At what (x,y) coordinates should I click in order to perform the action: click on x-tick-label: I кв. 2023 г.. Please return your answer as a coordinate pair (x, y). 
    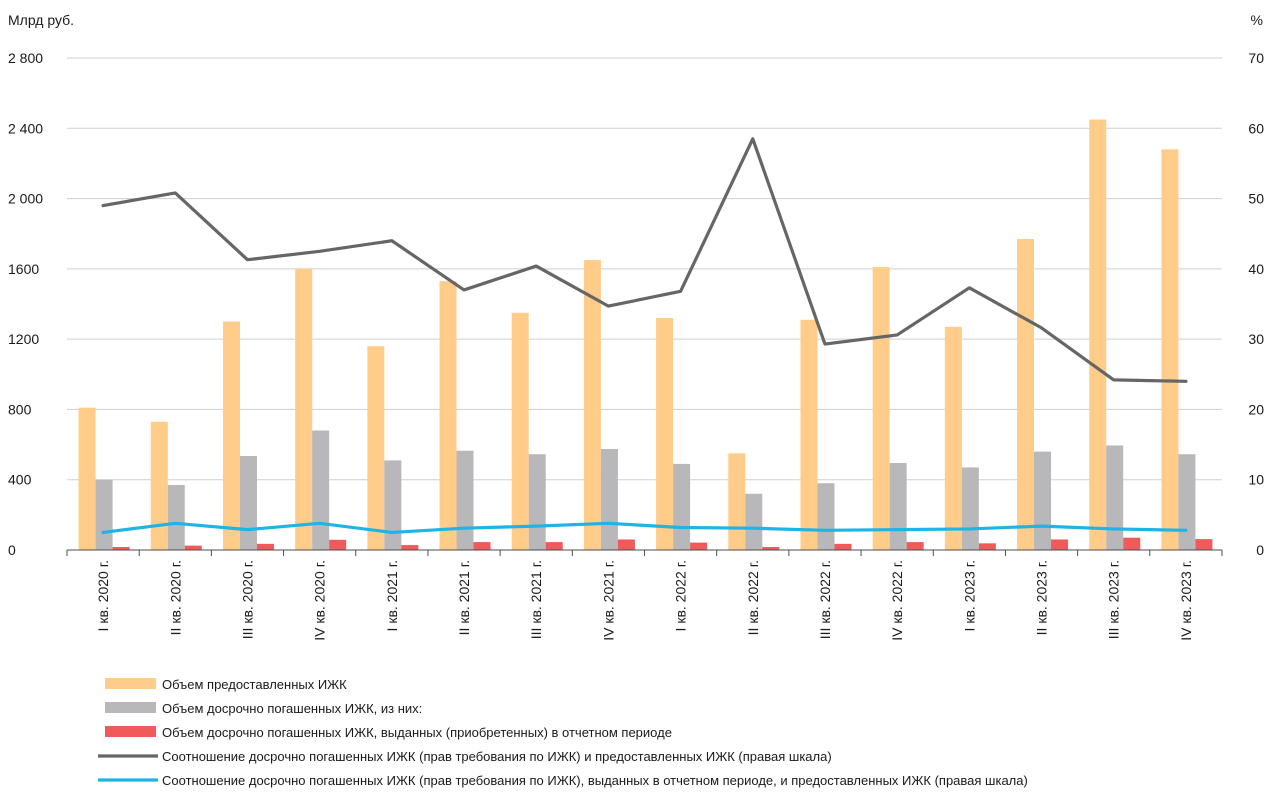
    Looking at the image, I should click on (969, 595).